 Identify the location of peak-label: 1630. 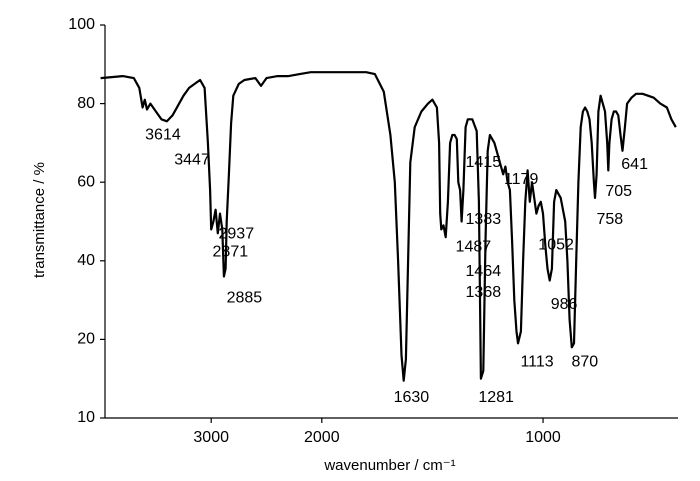
(412, 397).